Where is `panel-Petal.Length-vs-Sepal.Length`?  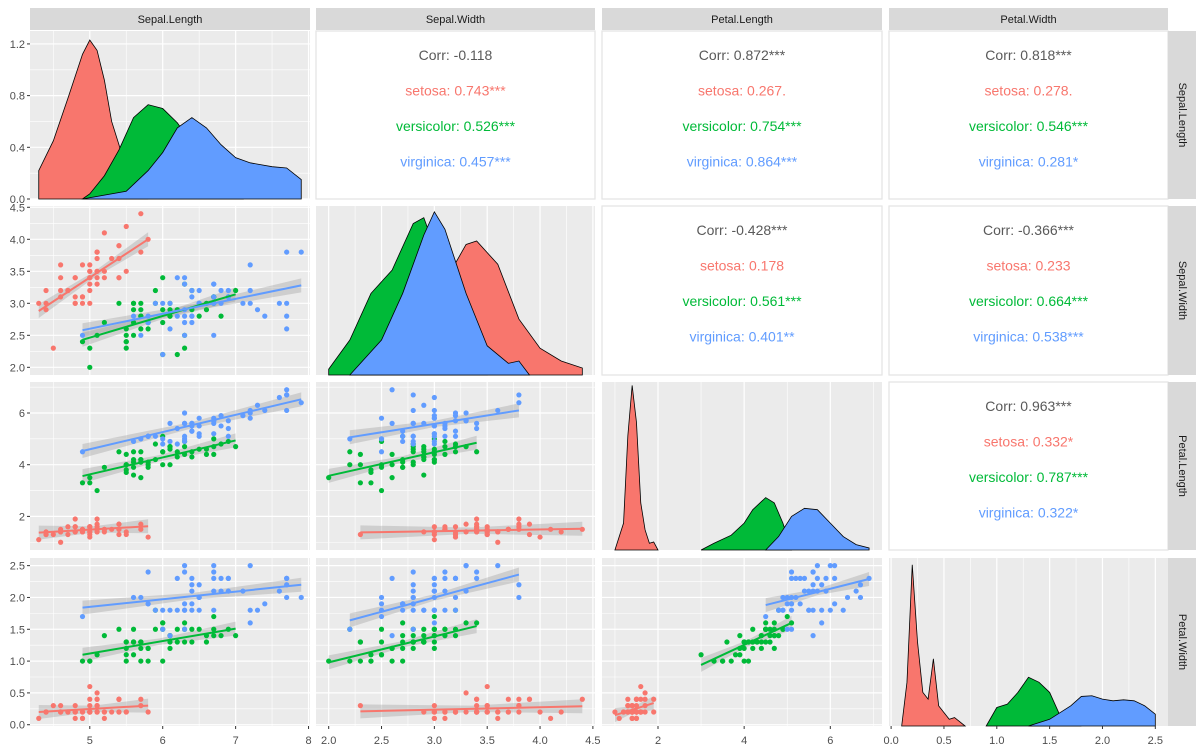
panel-Petal.Length-vs-Sepal.Length is located at coordinates (170, 466).